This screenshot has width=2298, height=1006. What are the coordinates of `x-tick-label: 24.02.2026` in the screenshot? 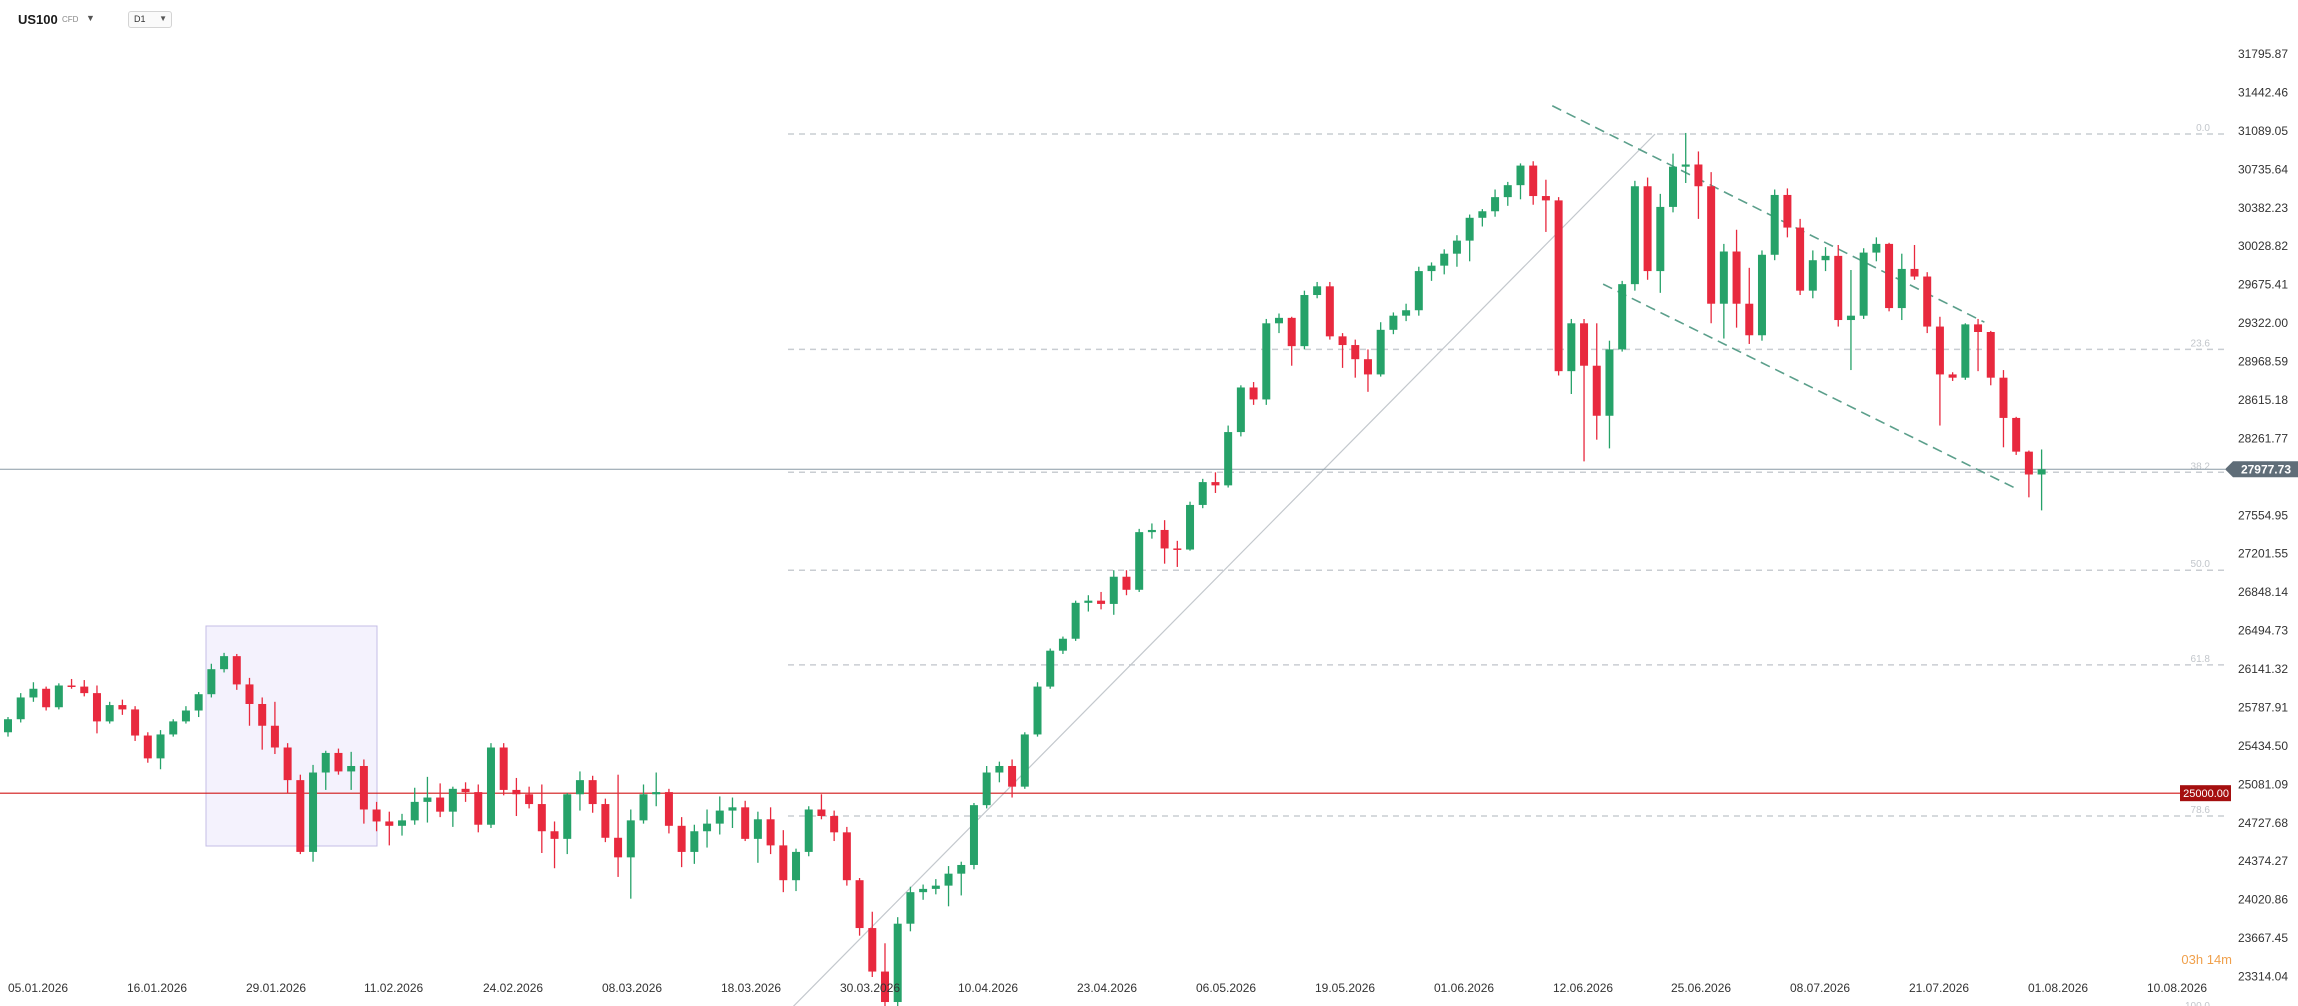 It's located at (513, 988).